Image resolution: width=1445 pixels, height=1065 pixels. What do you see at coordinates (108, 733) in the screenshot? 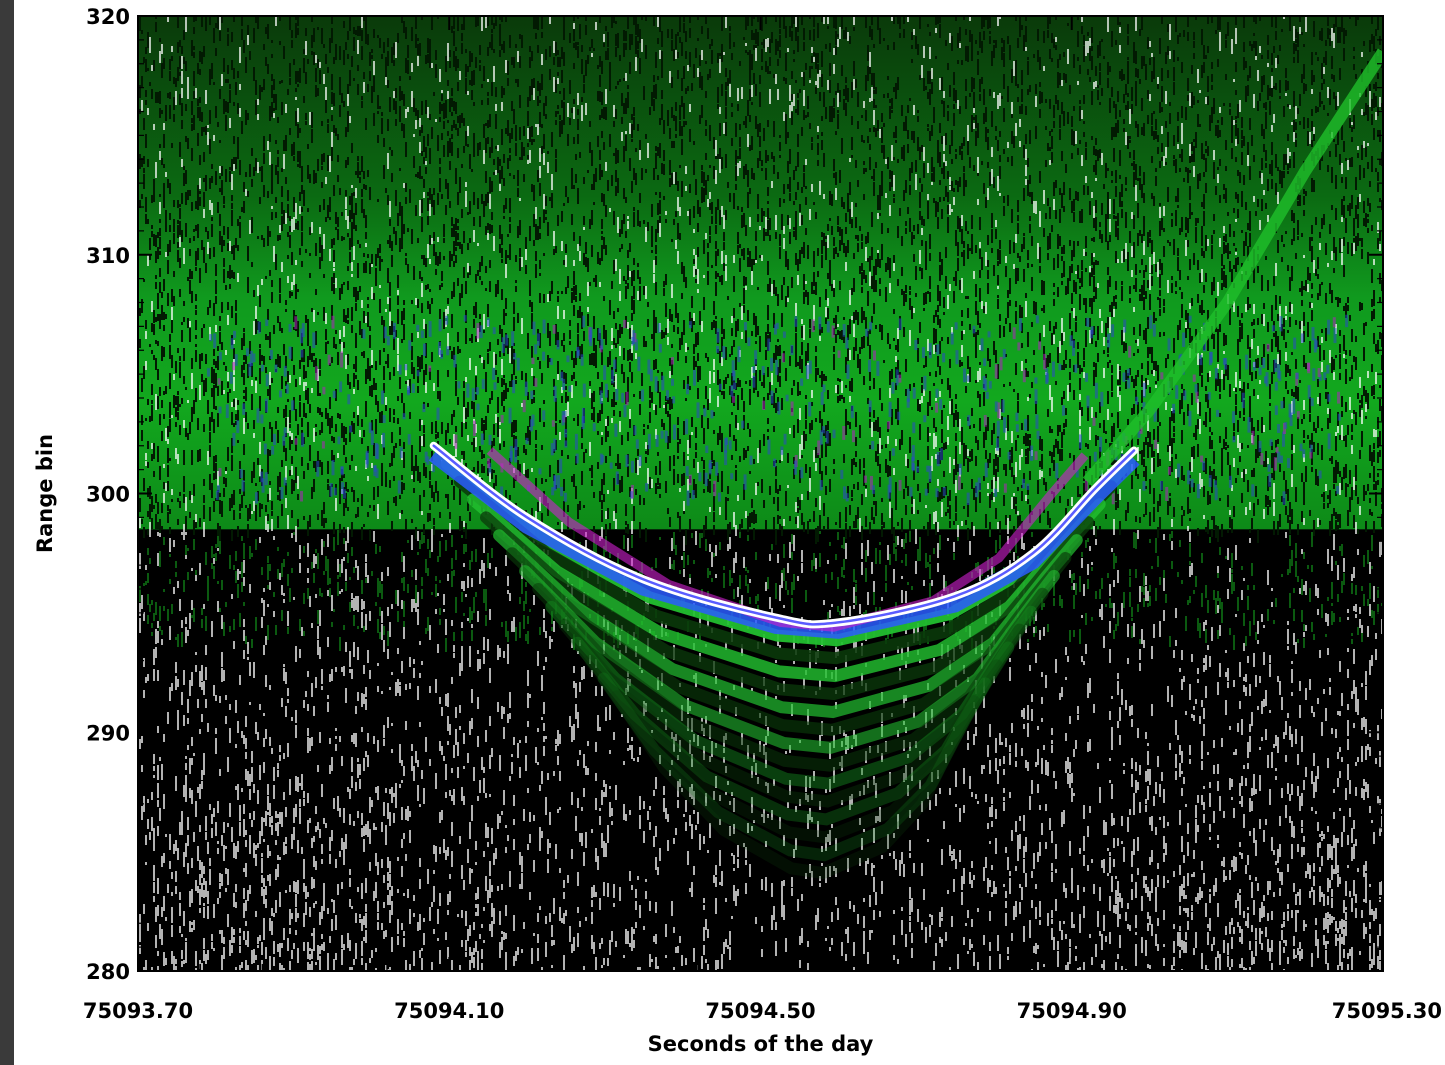
I see `y-tick-label: 290` at bounding box center [108, 733].